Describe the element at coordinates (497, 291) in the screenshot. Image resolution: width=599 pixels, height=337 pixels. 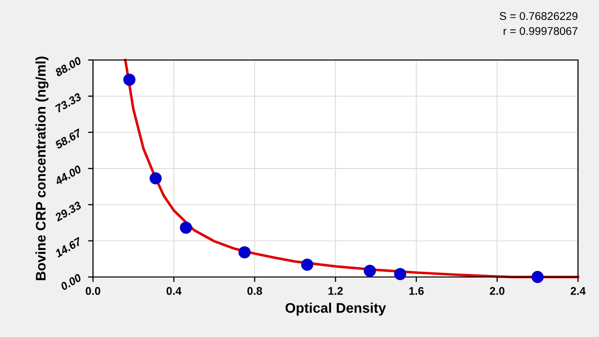
I see `x-tick-label: 2.0` at that location.